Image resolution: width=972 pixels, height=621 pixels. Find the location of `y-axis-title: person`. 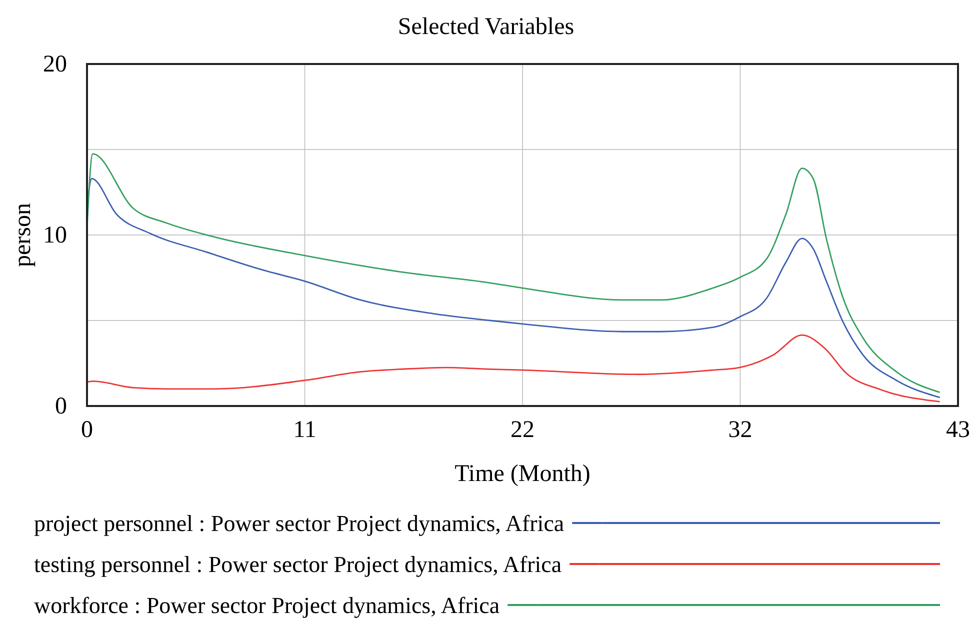

y-axis-title: person is located at coordinates (23, 235).